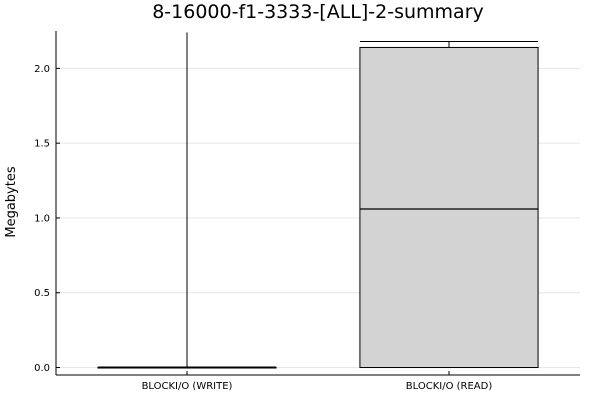  Describe the element at coordinates (42, 368) in the screenshot. I see `y-tick-label: 0.0` at that location.